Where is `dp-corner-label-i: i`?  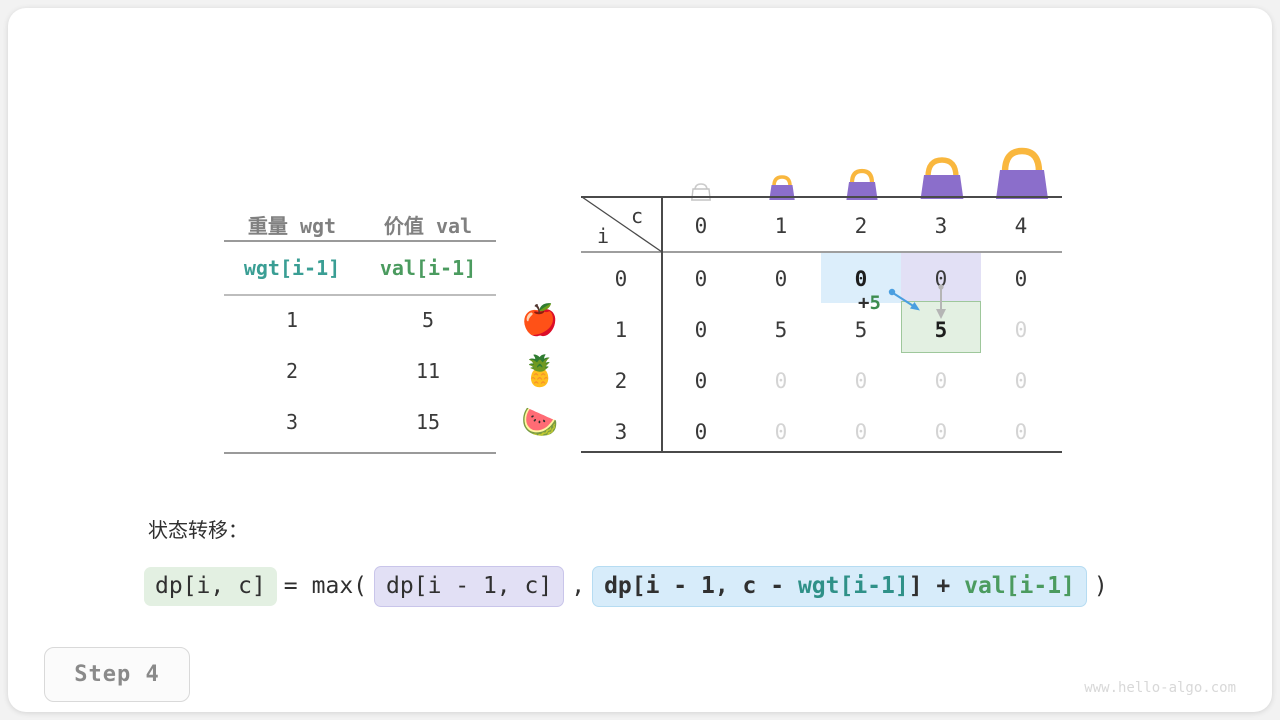
dp-corner-label-i: i is located at coordinates (603, 236).